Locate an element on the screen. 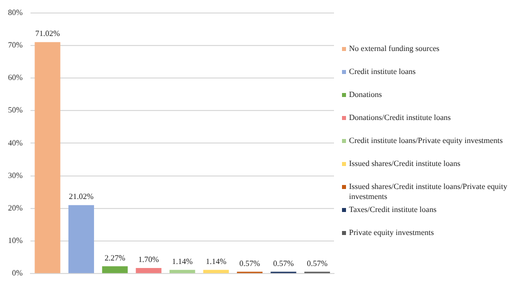 Image resolution: width=520 pixels, height=294 pixels. y-tick-label: 40% is located at coordinates (15, 143).